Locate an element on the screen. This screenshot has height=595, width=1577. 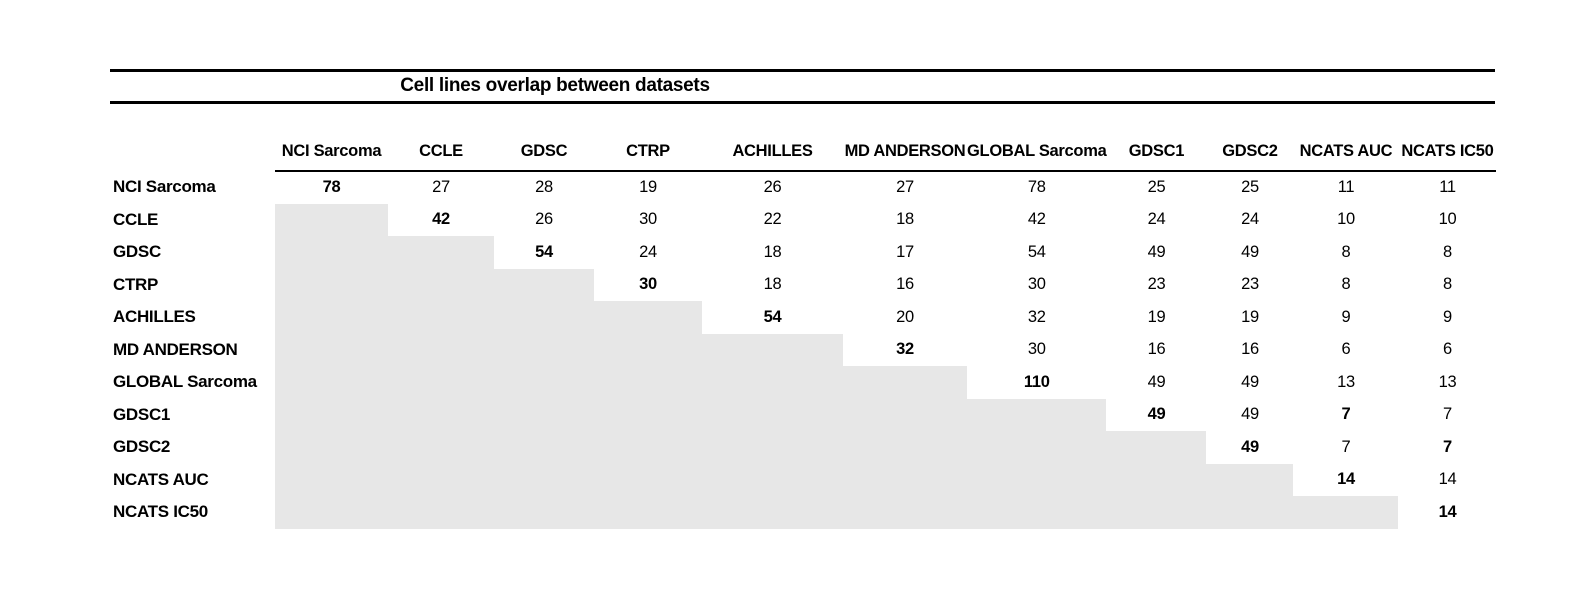
table-row: GDSC2 49 7 7 is located at coordinates (803, 447).